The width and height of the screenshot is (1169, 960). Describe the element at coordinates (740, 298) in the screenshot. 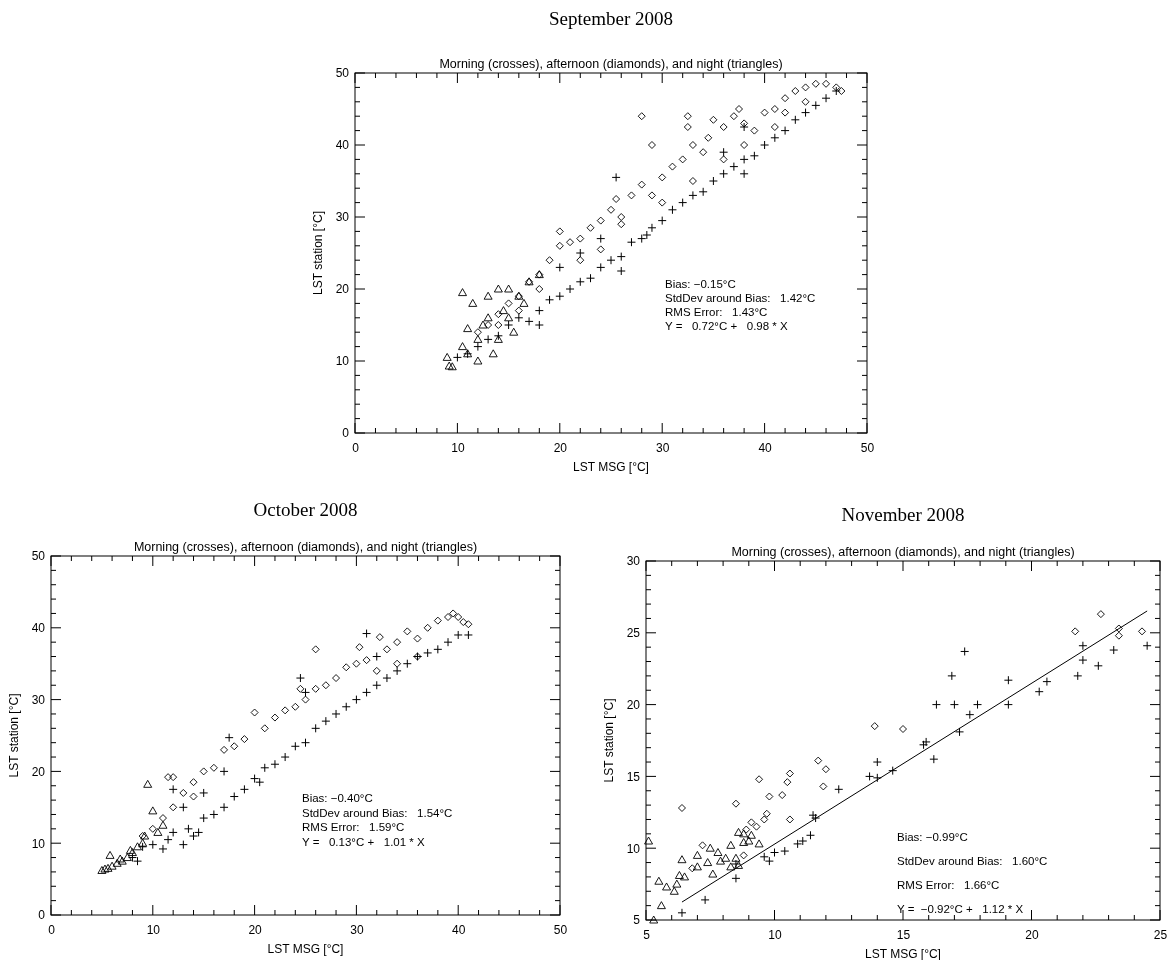

I see `annotation: StdDev around Bias: 1.42°C` at that location.